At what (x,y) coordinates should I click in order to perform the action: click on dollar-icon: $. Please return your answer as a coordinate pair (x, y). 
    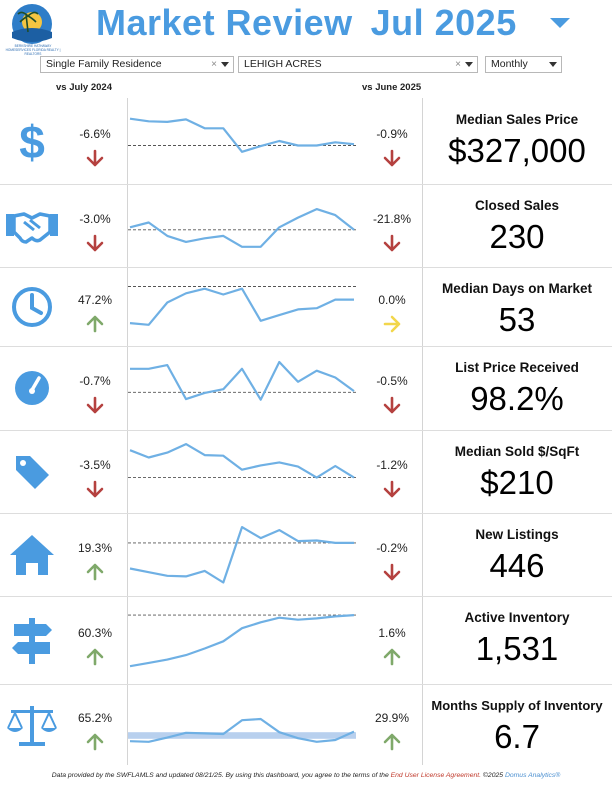
    Looking at the image, I should click on (32, 143).